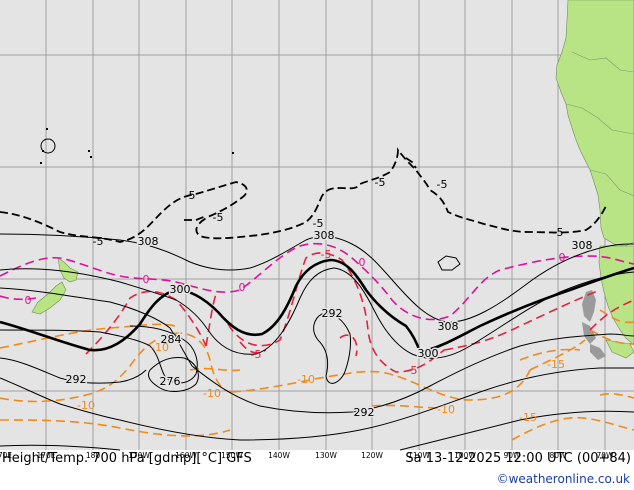 This screenshot has height=490, width=634. Describe the element at coordinates (186, 455) in the screenshot. I see `lon-label: 160W` at that location.